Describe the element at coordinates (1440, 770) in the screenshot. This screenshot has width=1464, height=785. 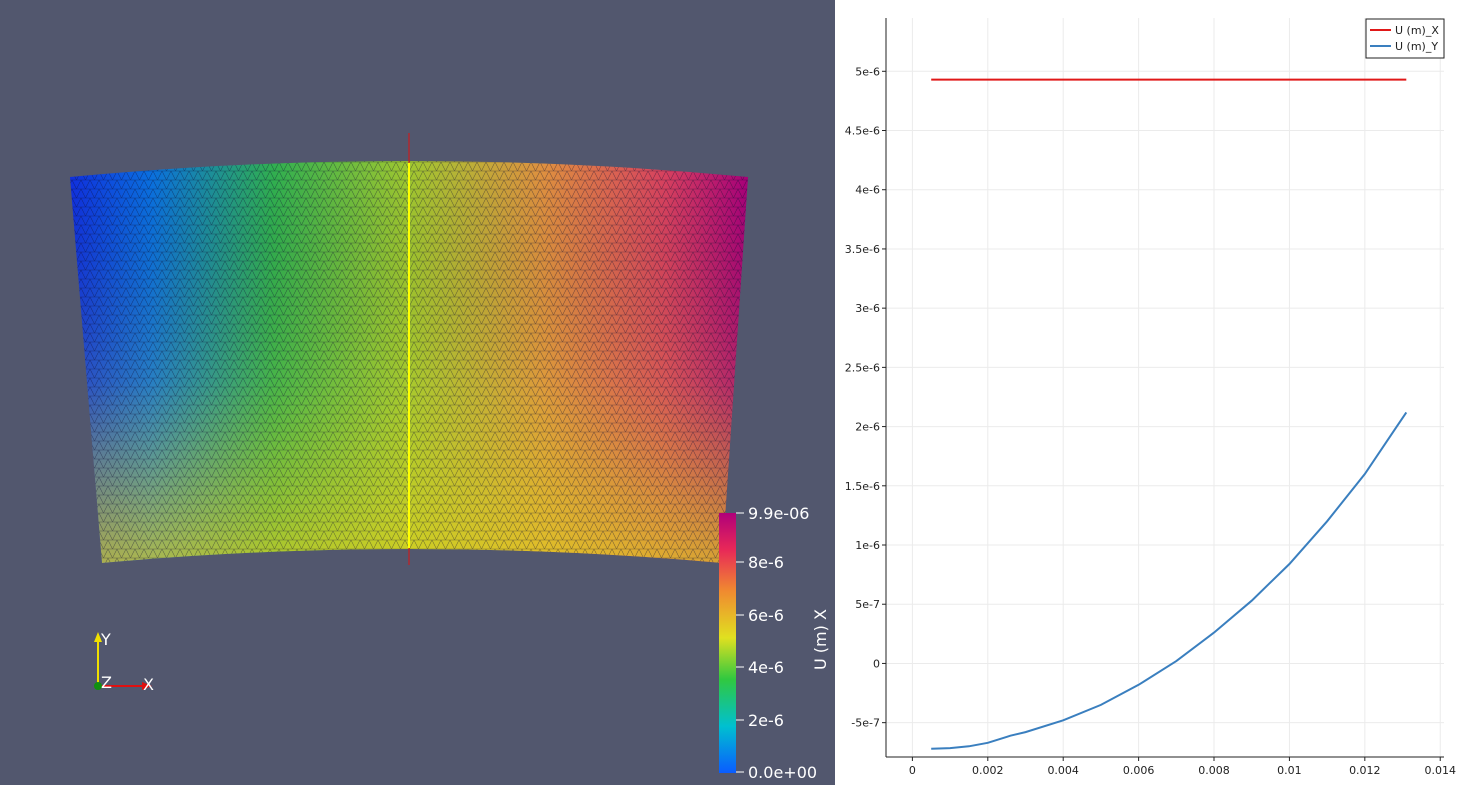
I see `x-tick-label: 0.014` at that location.